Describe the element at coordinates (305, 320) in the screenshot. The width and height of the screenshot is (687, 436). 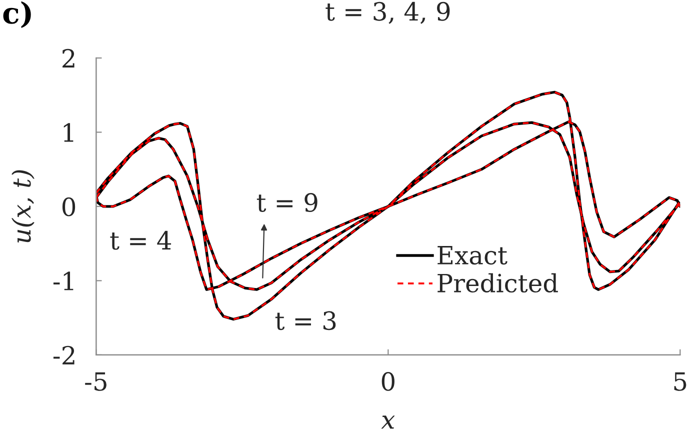
I see `annotation: t = 3` at that location.